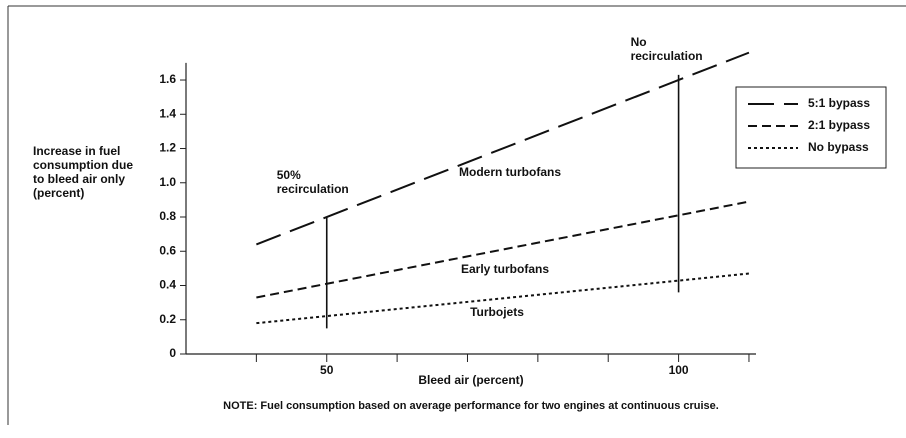 The image size is (906, 438). What do you see at coordinates (839, 103) in the screenshot?
I see `legend-label: 5:1 bypass` at bounding box center [839, 103].